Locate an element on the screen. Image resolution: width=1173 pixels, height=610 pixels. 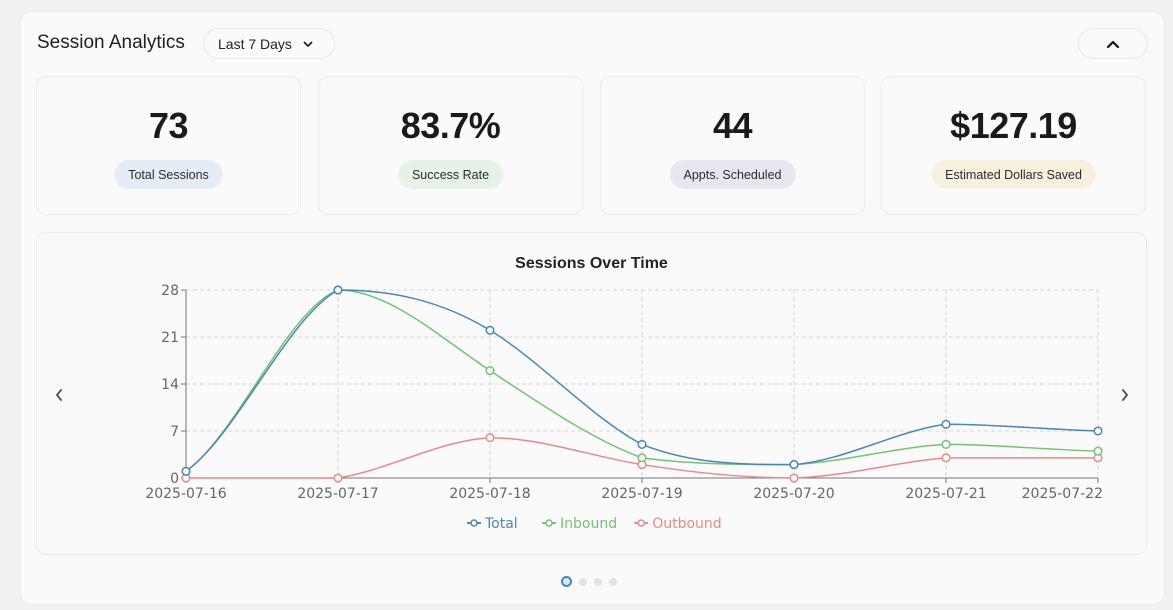
chevron-up-icon is located at coordinates (1113, 44).